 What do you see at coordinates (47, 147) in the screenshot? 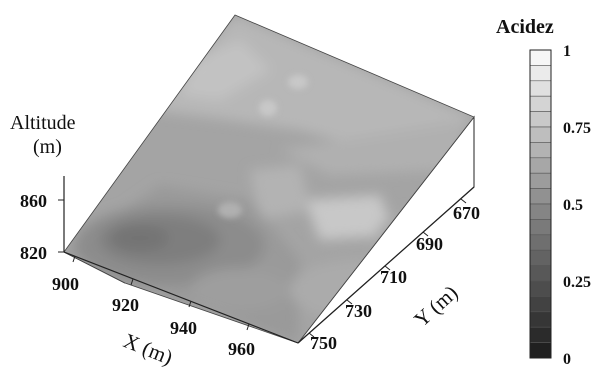
I see `z-axis-title-unit: (m)` at bounding box center [47, 147].